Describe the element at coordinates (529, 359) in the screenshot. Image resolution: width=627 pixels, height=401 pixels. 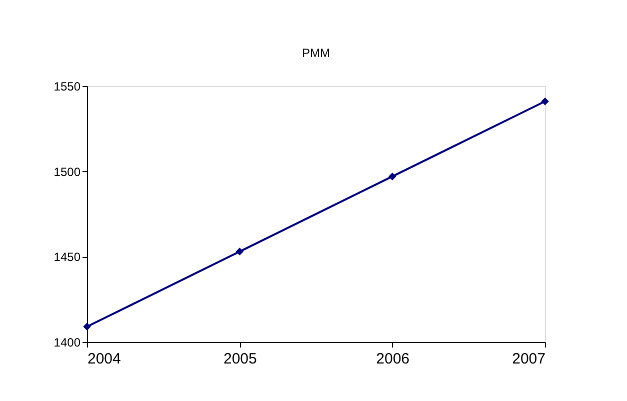
I see `x-tick-label: 2007` at that location.